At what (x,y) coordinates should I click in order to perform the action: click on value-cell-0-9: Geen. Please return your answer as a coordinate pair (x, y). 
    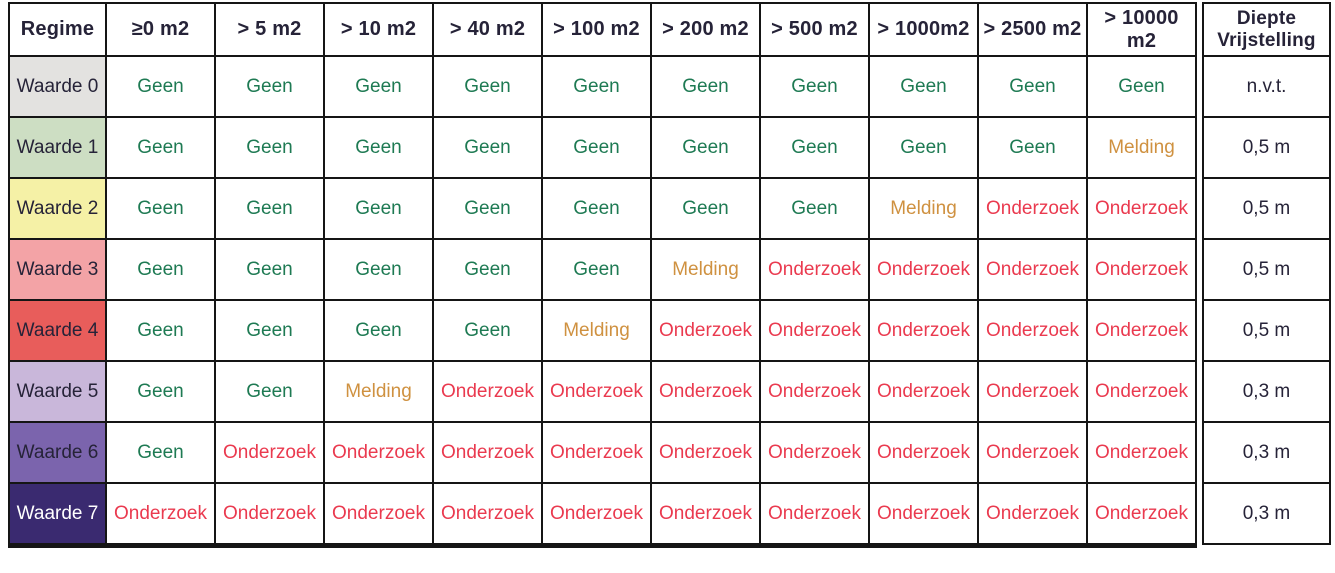
    Looking at the image, I should click on (1141, 86).